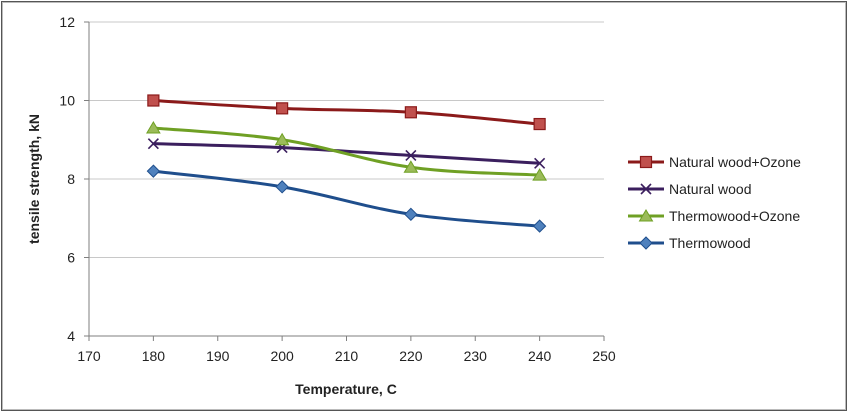 This screenshot has height=414, width=850. Describe the element at coordinates (154, 356) in the screenshot. I see `x-tick-label: 180` at that location.